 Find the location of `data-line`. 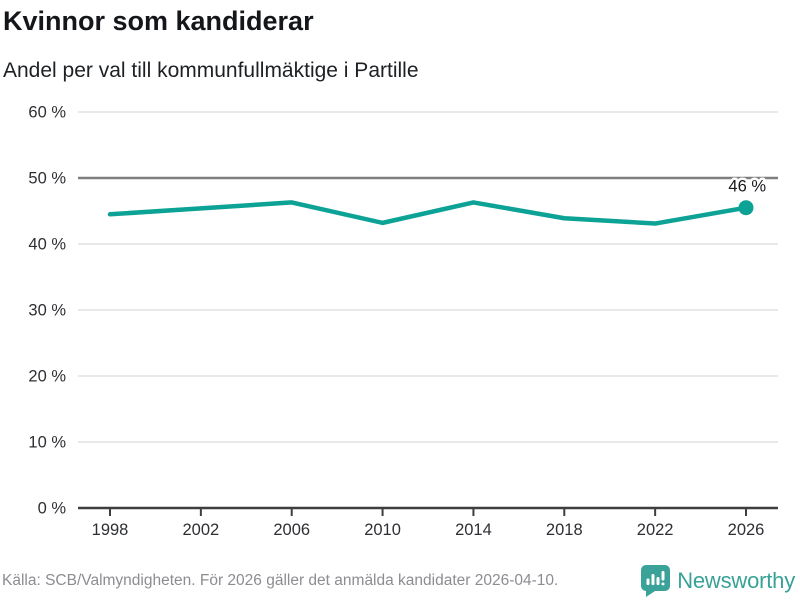

data-line is located at coordinates (428, 213).